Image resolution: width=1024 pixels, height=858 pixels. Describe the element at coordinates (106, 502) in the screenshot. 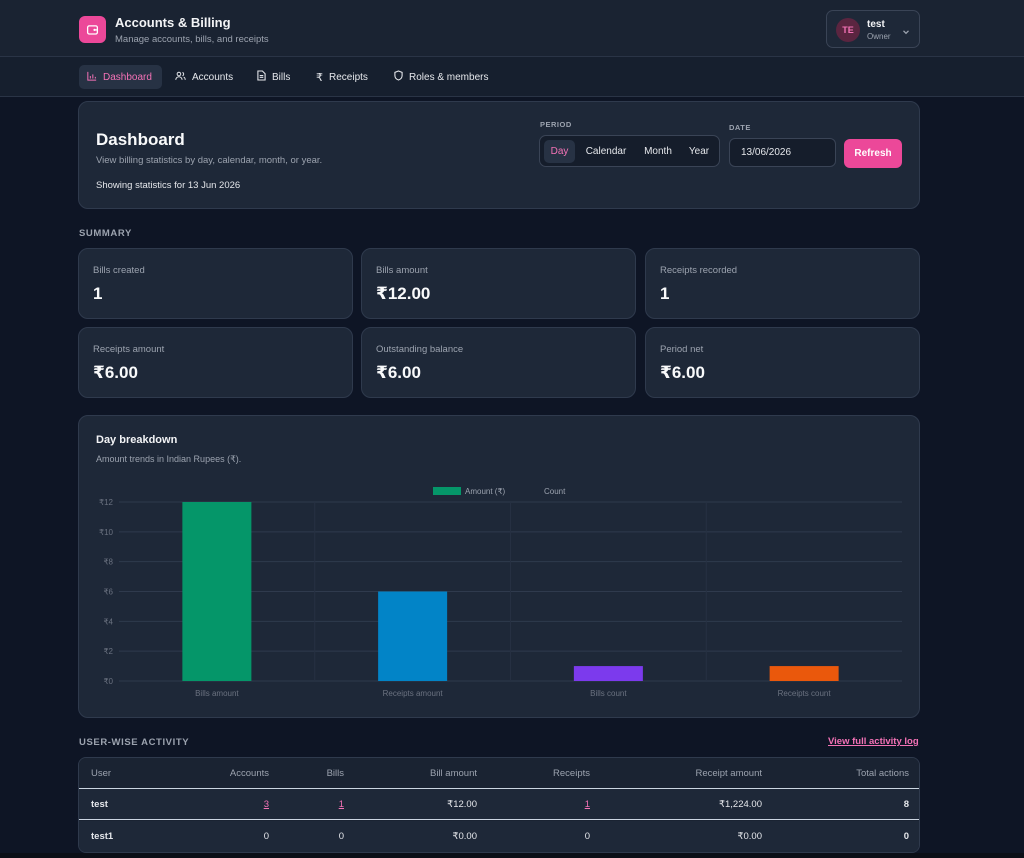

I see `y-tick-label: ₹12` at that location.